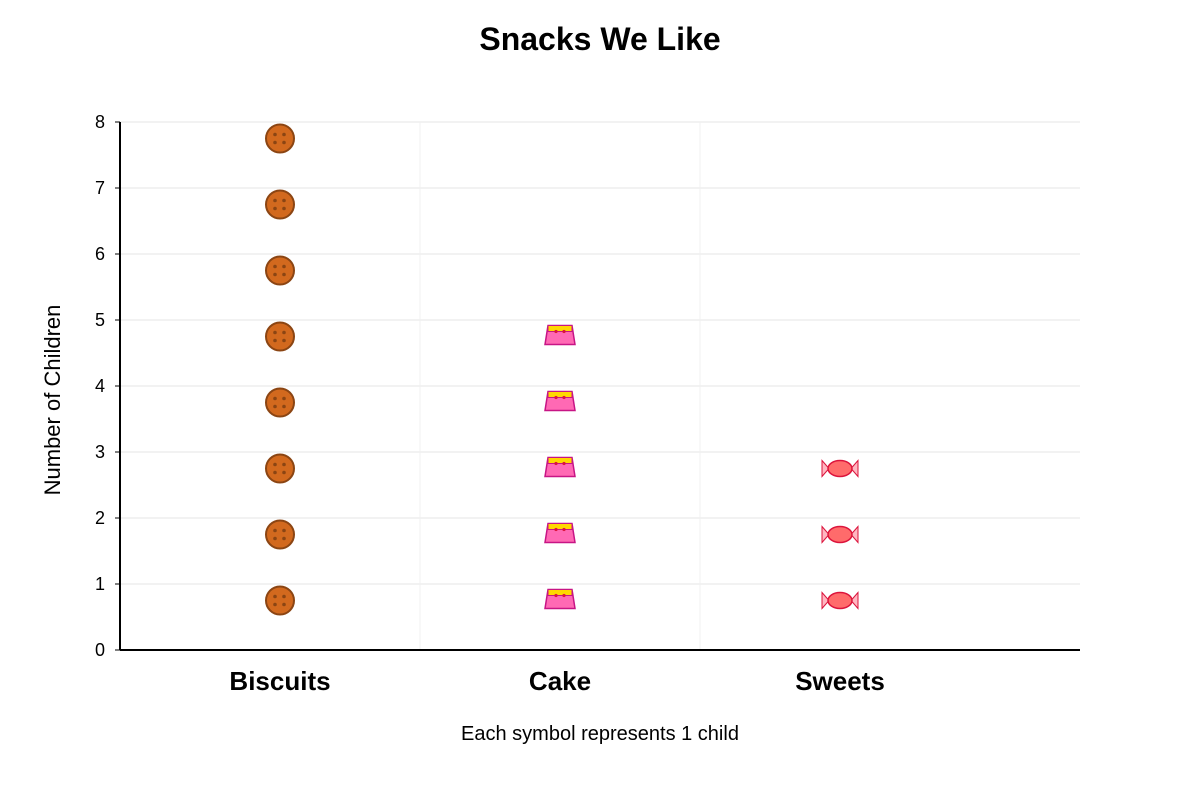 The image size is (1200, 805). What do you see at coordinates (100, 122) in the screenshot?
I see `y-tick-label: 8` at bounding box center [100, 122].